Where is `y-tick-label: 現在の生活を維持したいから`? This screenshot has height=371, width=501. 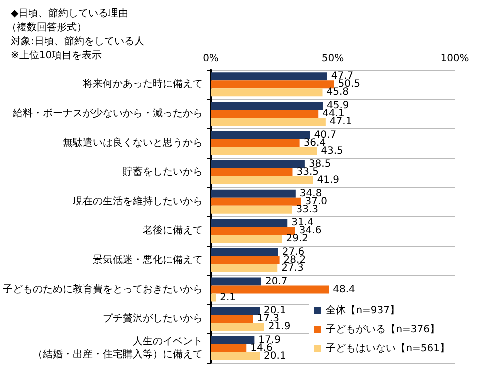
y-tick-label: 現在の生活を維持したいから is located at coordinates (138, 201).